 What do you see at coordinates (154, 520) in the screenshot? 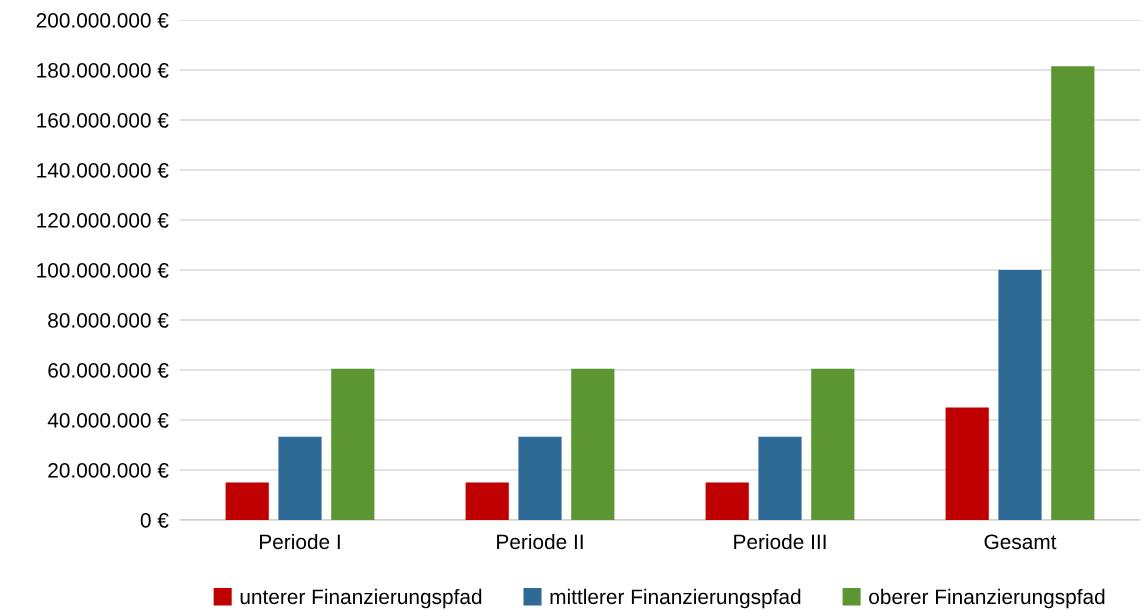
I see `y-tick-label: 0 €` at bounding box center [154, 520].